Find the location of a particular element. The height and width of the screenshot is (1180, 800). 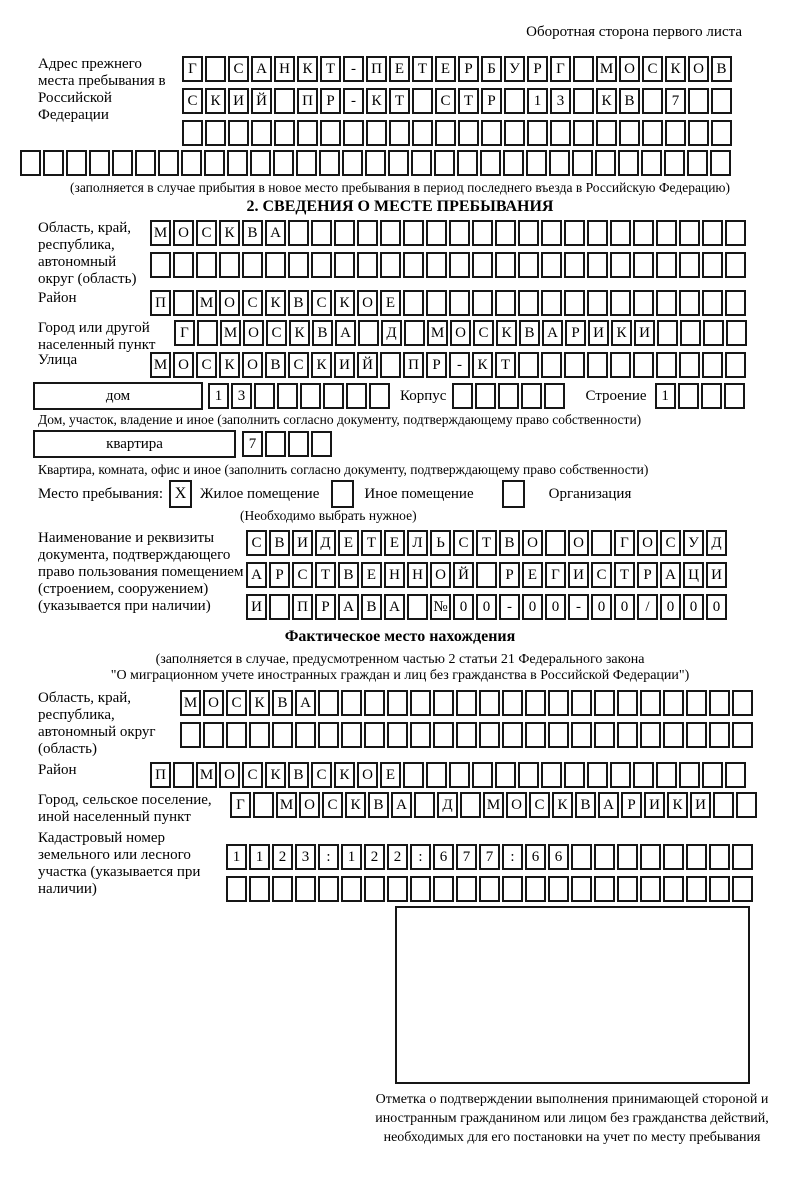

char-cell: 0 is located at coordinates (670, 607).